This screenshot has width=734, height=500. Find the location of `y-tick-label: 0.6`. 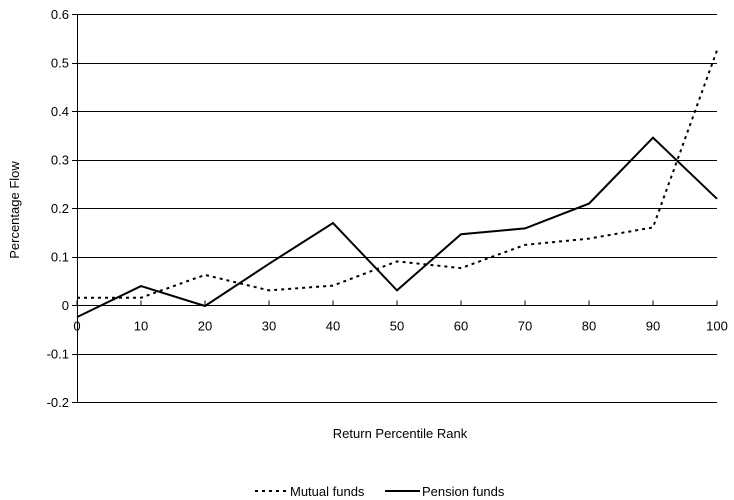

y-tick-label: 0.6 is located at coordinates (60, 14).